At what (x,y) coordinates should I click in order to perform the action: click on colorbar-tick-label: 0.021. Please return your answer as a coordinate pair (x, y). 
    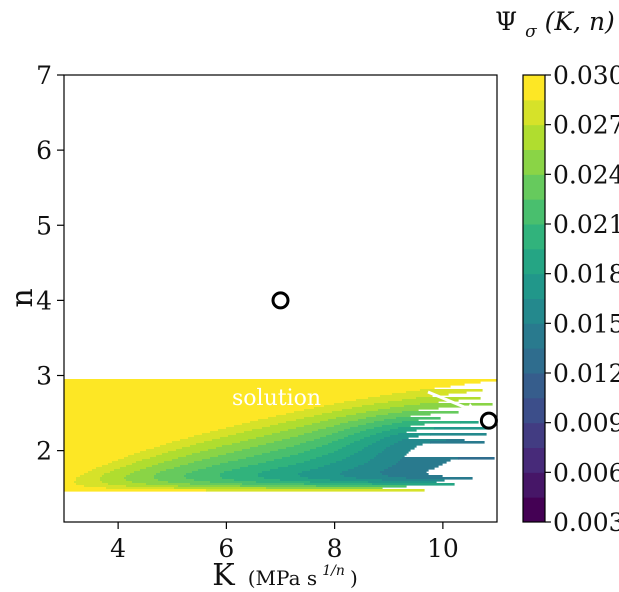
    Looking at the image, I should click on (586, 224).